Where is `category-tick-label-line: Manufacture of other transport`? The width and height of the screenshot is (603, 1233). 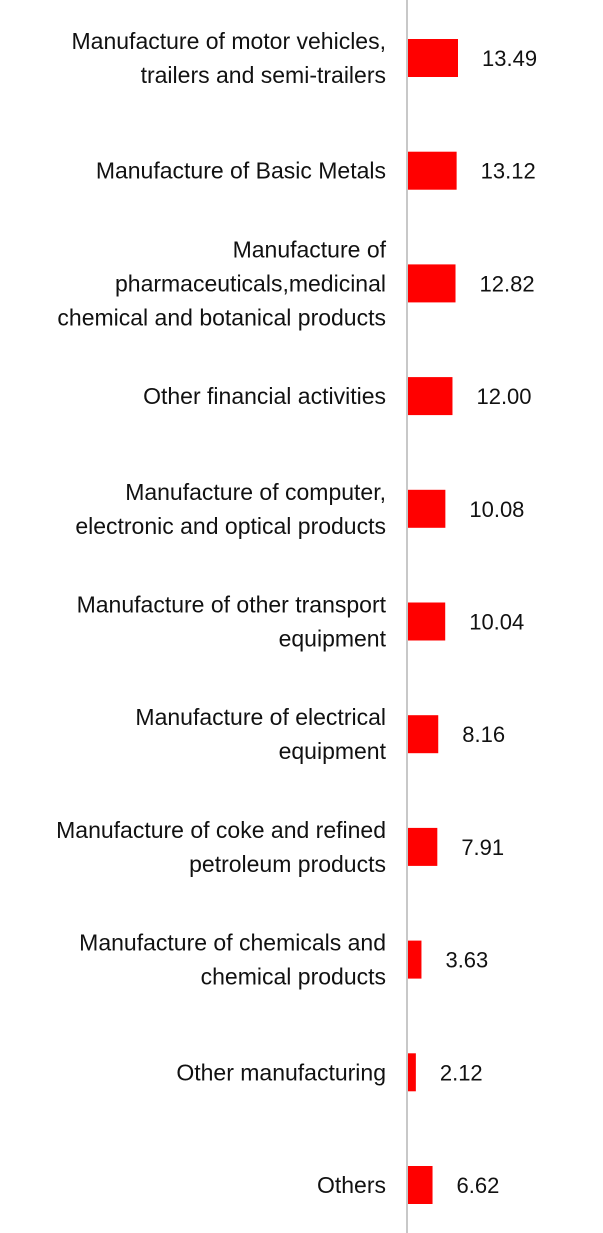
category-tick-label-line: Manufacture of other transport is located at coordinates (232, 605).